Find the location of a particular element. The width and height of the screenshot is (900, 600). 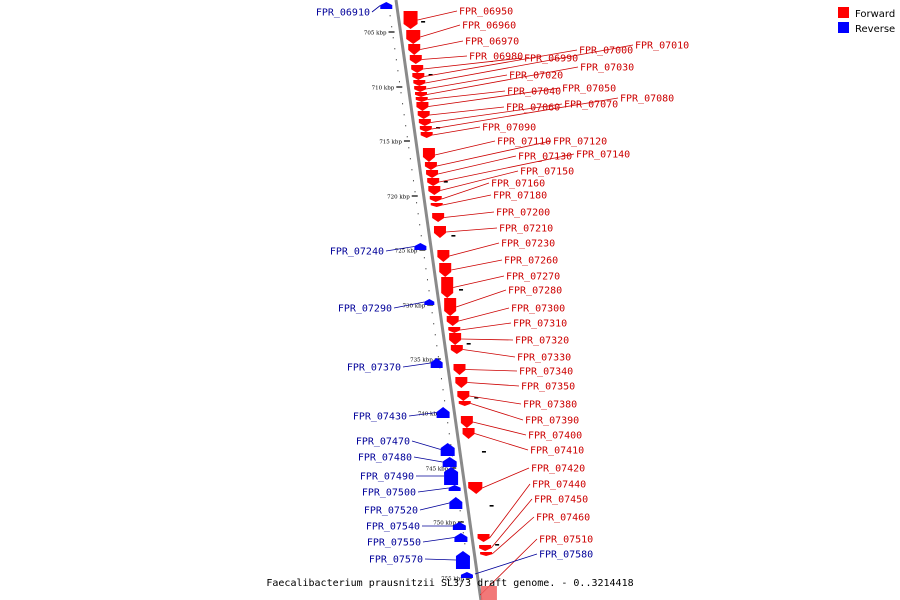

legend: Forward Reverse is located at coordinates (866, 22).